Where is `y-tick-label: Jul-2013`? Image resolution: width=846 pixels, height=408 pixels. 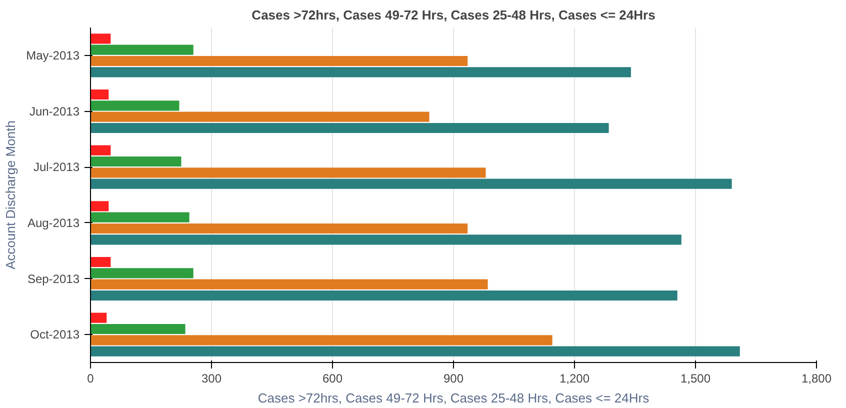 y-tick-label: Jul-2013 is located at coordinates (56, 167).